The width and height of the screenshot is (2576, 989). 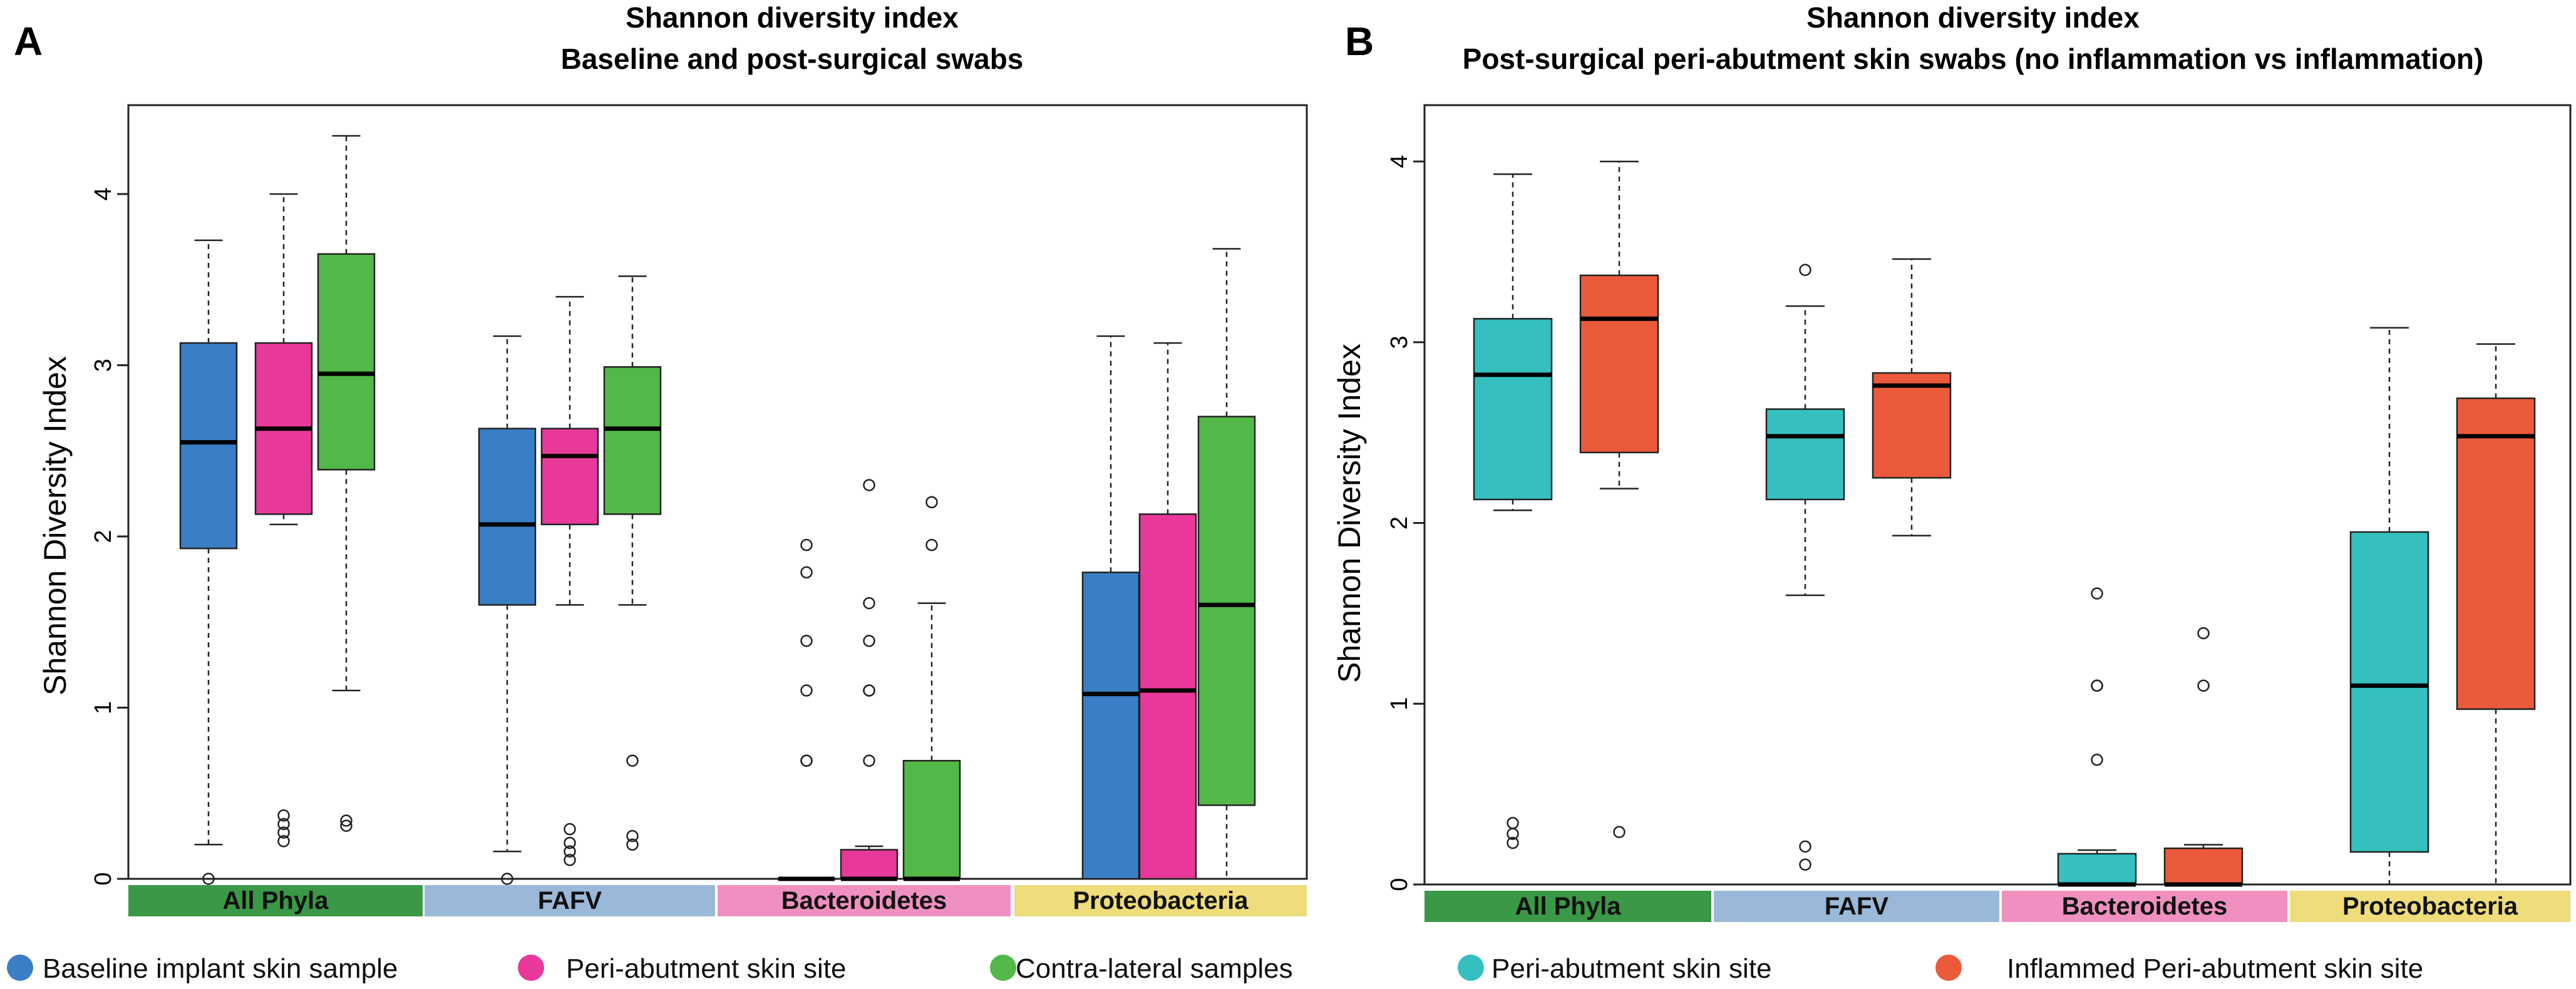 What do you see at coordinates (1632, 968) in the screenshot?
I see `panel-b-legend-label: Peri-abutment skin site` at bounding box center [1632, 968].